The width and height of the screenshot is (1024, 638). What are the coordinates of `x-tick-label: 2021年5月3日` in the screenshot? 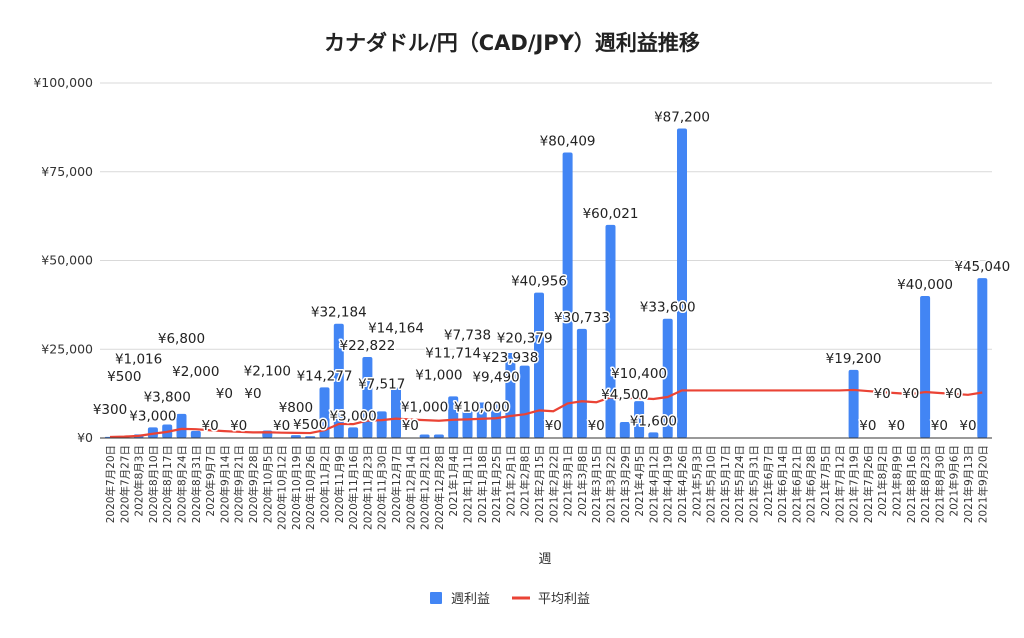 It's located at (696, 481).